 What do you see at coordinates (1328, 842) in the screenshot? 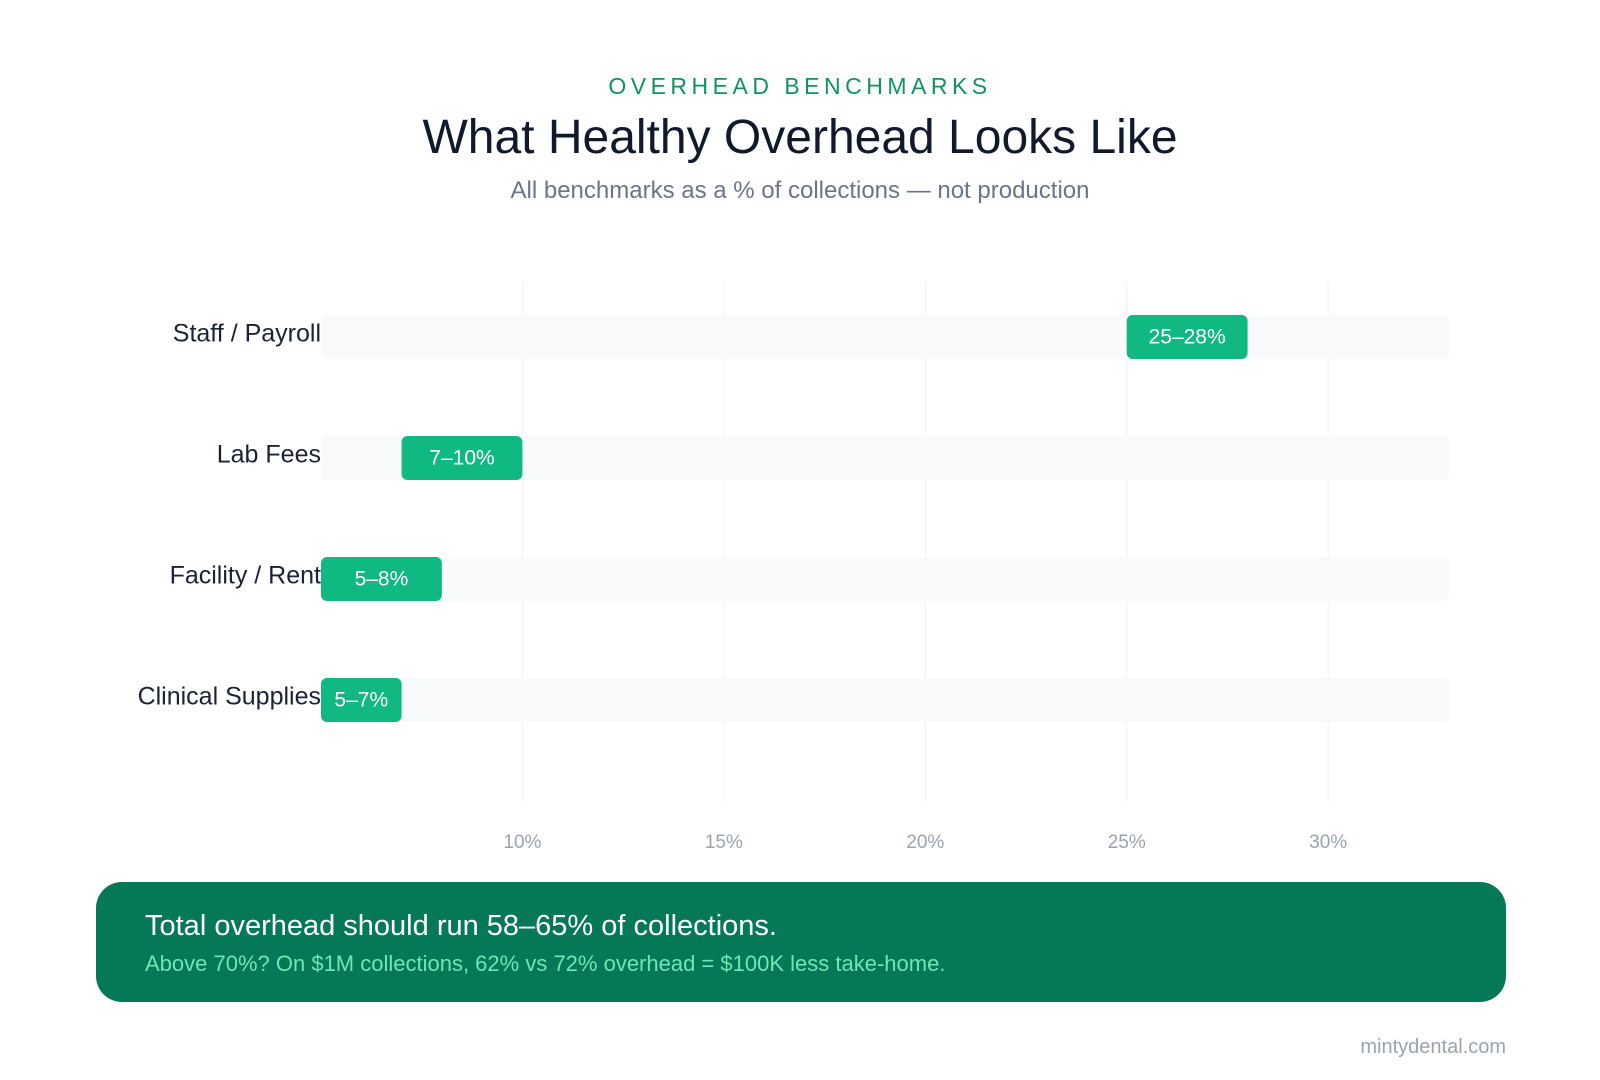
I see `x-tick-label: 30%` at bounding box center [1328, 842].